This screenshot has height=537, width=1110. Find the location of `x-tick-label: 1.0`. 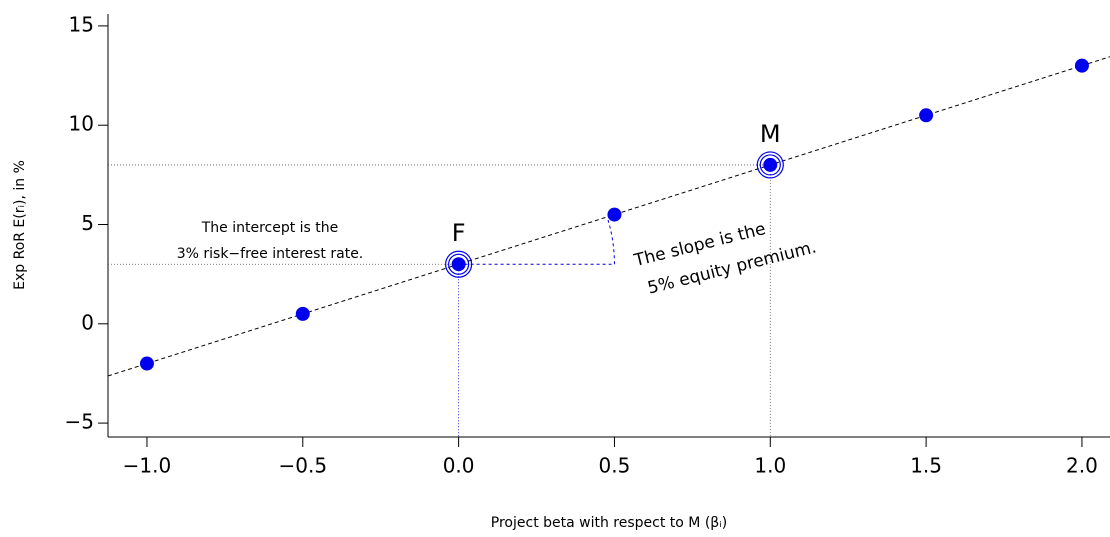

x-tick-label: 1.0 is located at coordinates (770, 466).